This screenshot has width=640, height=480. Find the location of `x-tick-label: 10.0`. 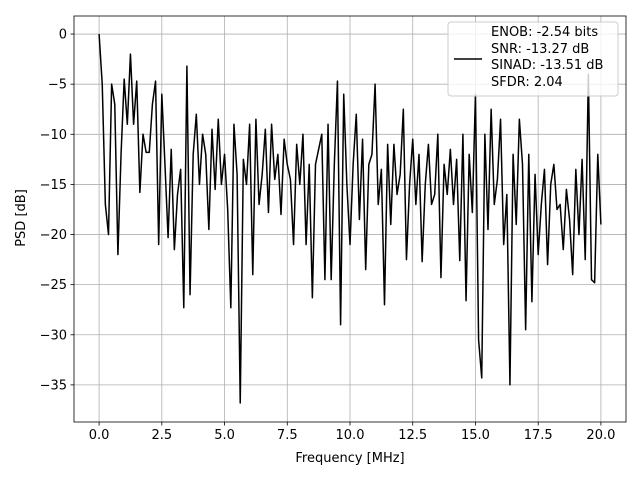

x-tick-label: 10.0 is located at coordinates (350, 435).